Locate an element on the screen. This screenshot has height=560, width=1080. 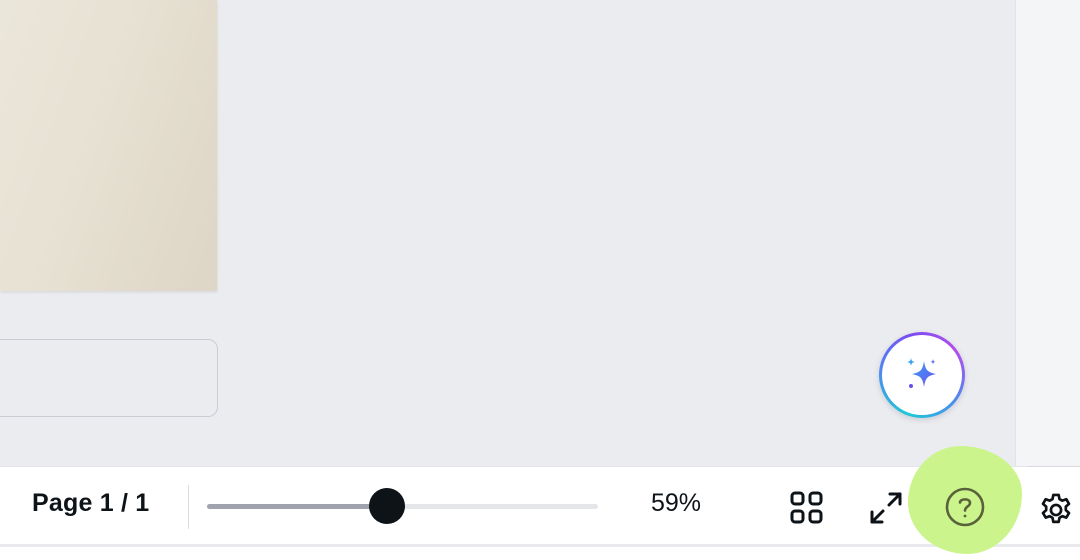
settings-divider is located at coordinates (1054, 466).